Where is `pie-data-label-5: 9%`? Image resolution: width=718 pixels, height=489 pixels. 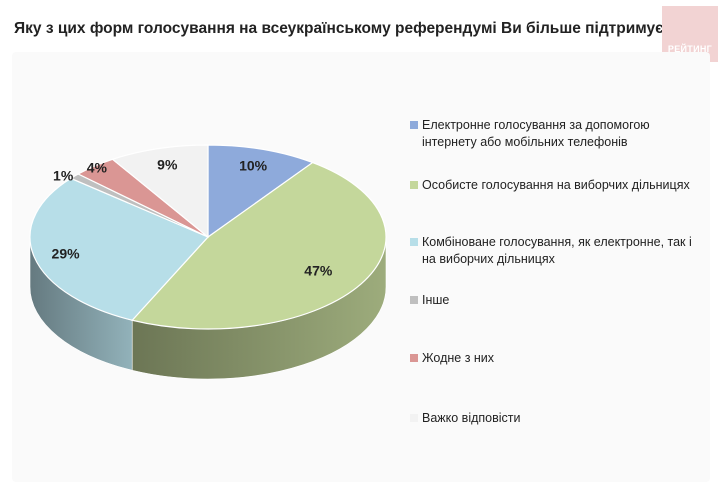
pie-data-label-5: 9% is located at coordinates (167, 165).